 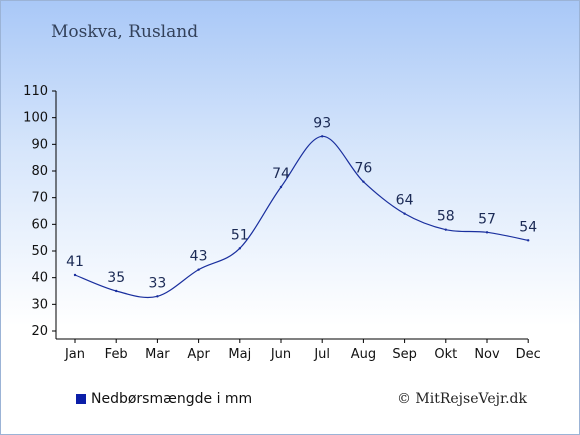 What do you see at coordinates (321, 354) in the screenshot?
I see `x-tick-label: Jul` at bounding box center [321, 354].